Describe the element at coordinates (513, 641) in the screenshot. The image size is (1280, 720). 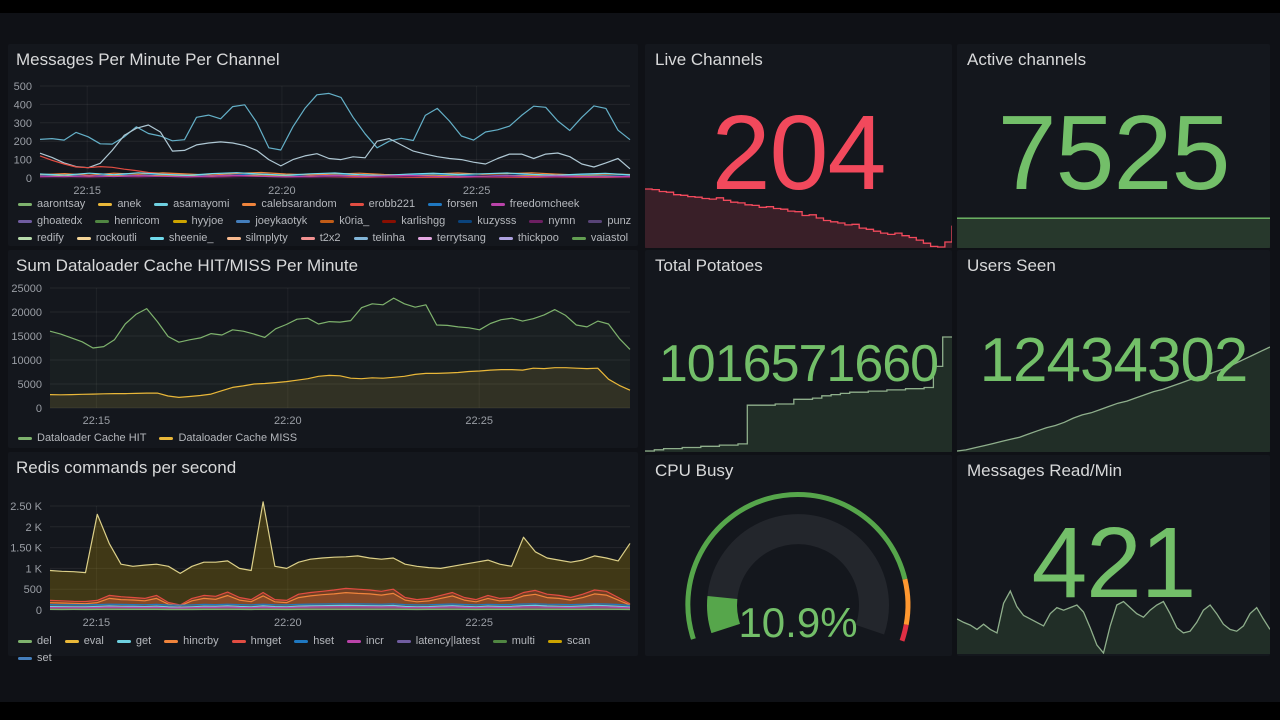
I see `legend-item-multi: multi` at that location.